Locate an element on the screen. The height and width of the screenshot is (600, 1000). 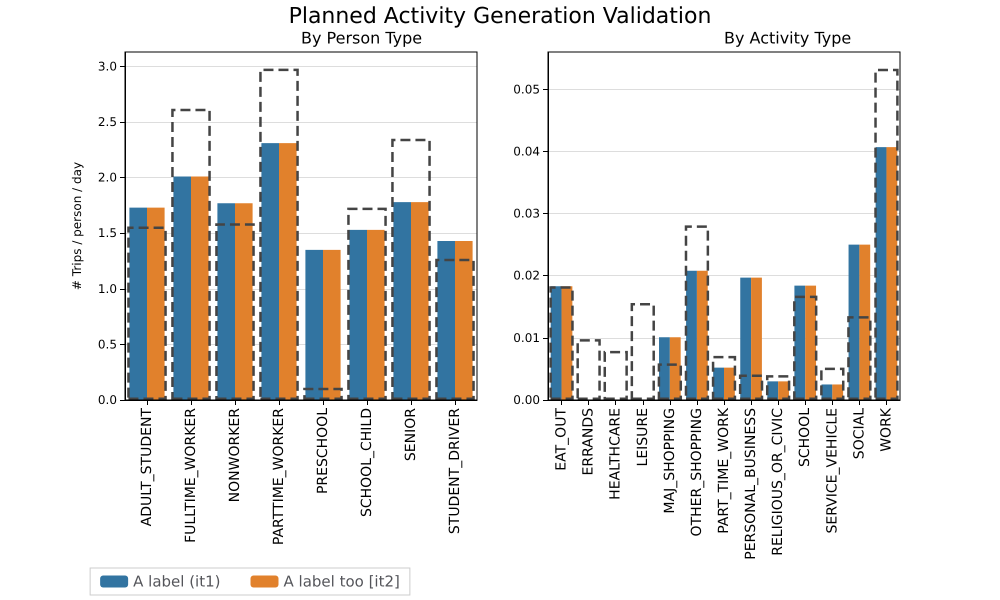
x-tick-label: RELIGIOUS_OR_CIVIC is located at coordinates (778, 482).